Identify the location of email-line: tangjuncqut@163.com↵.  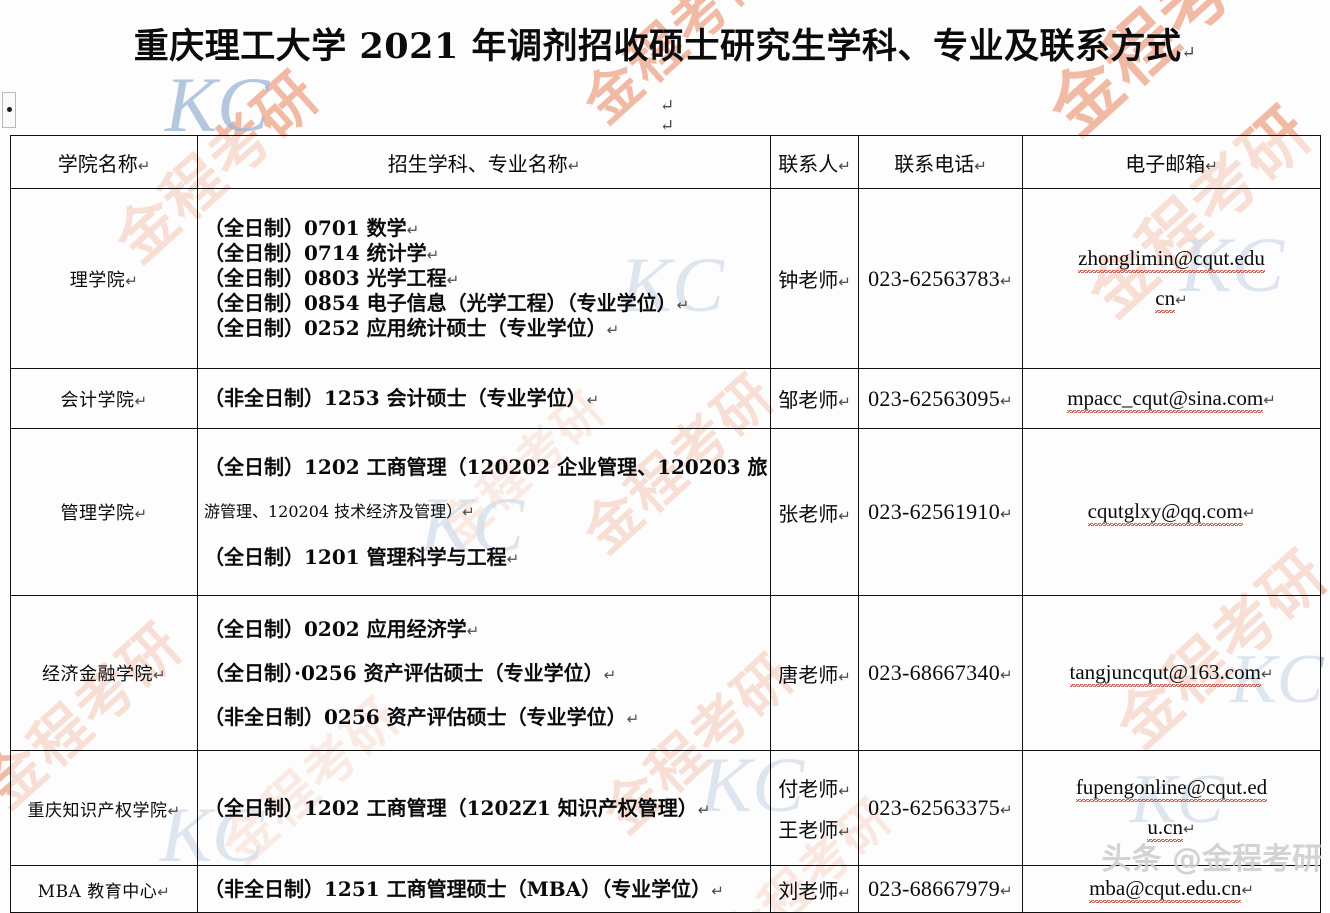
(1171, 673).